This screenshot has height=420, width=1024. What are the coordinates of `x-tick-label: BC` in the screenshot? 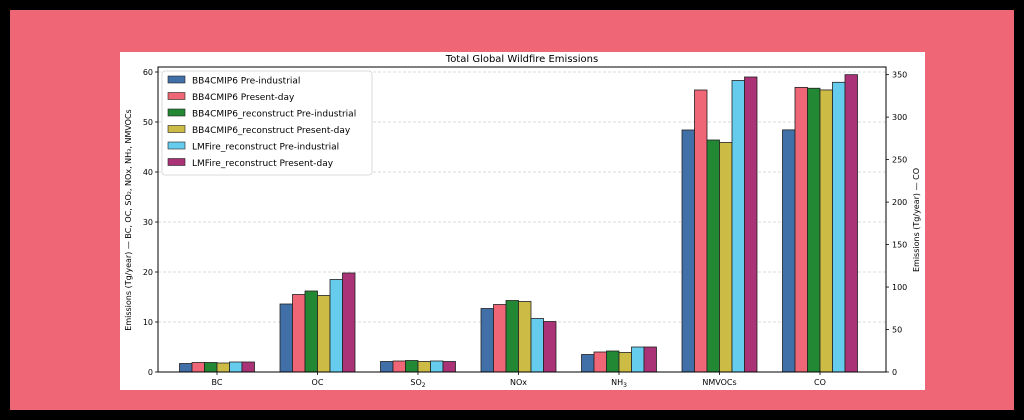 It's located at (217, 382).